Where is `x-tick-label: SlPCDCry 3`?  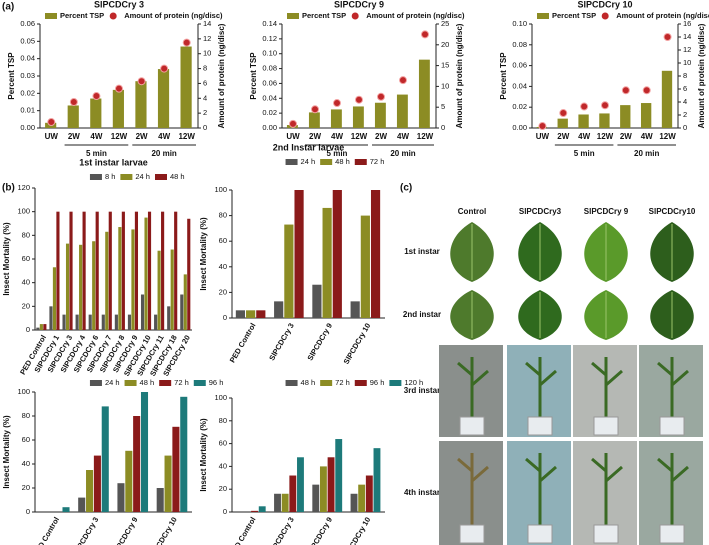 x-tick-label: SlPCDCry 3 is located at coordinates (281, 341).